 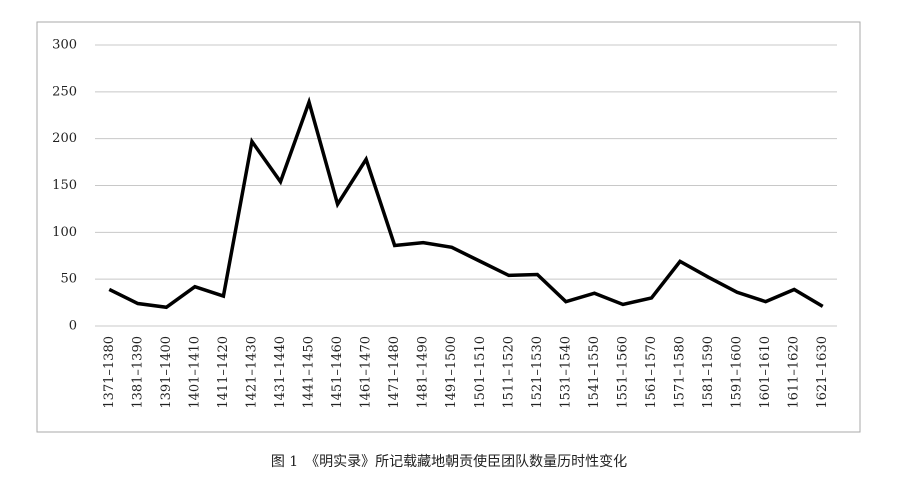 I want to click on x-tick-label: 1621–1630, so click(x=822, y=372).